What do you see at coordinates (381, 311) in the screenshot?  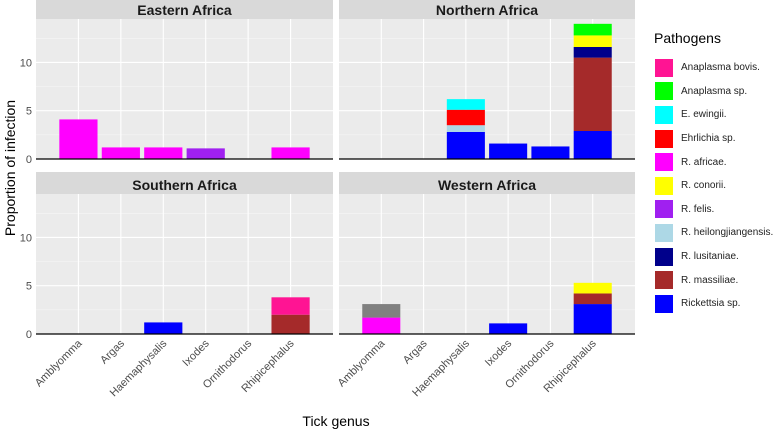 I see `bar-amblyomma-other` at bounding box center [381, 311].